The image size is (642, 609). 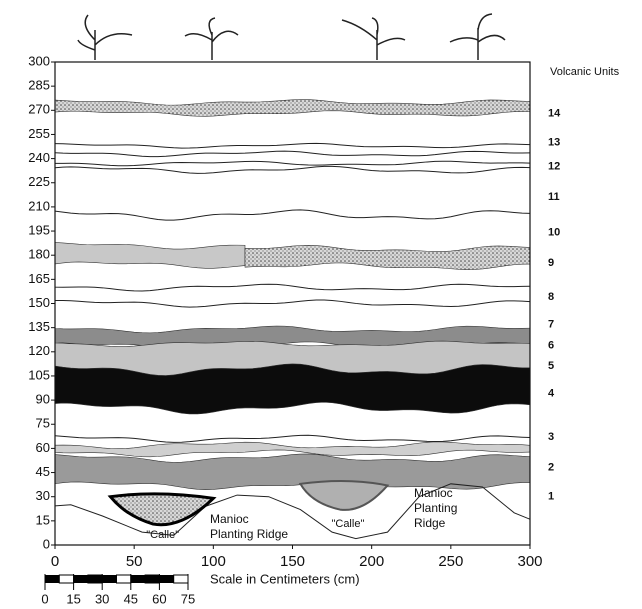 I want to click on unit-label: 1, so click(x=551, y=497).